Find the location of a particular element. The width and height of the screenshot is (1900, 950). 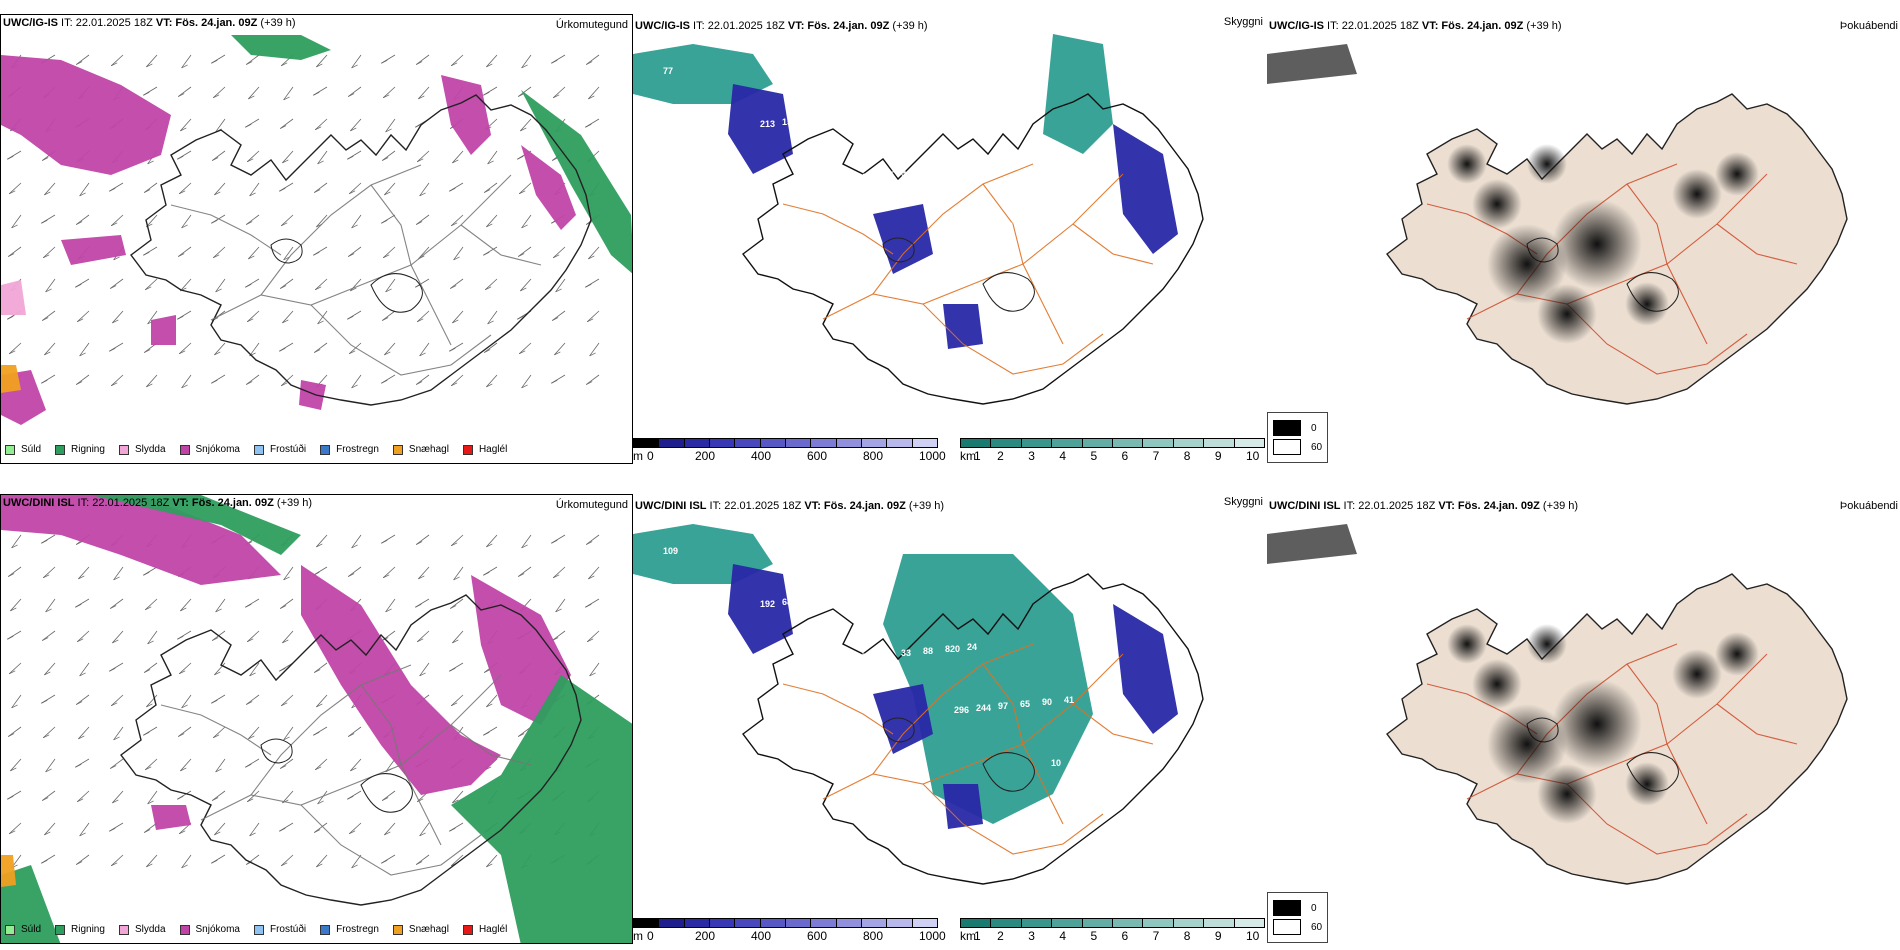

colorbar-cell is located at coordinates (849, 443).